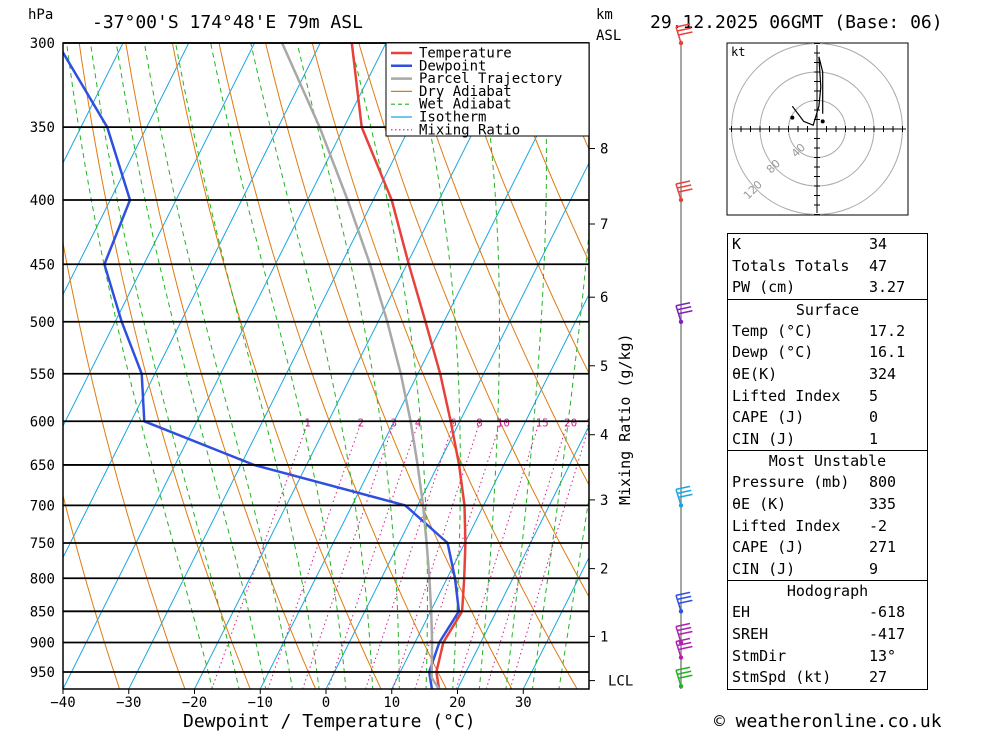 The height and width of the screenshot is (733, 1000). I want to click on mixing-ratio-label: 1, so click(307, 422).